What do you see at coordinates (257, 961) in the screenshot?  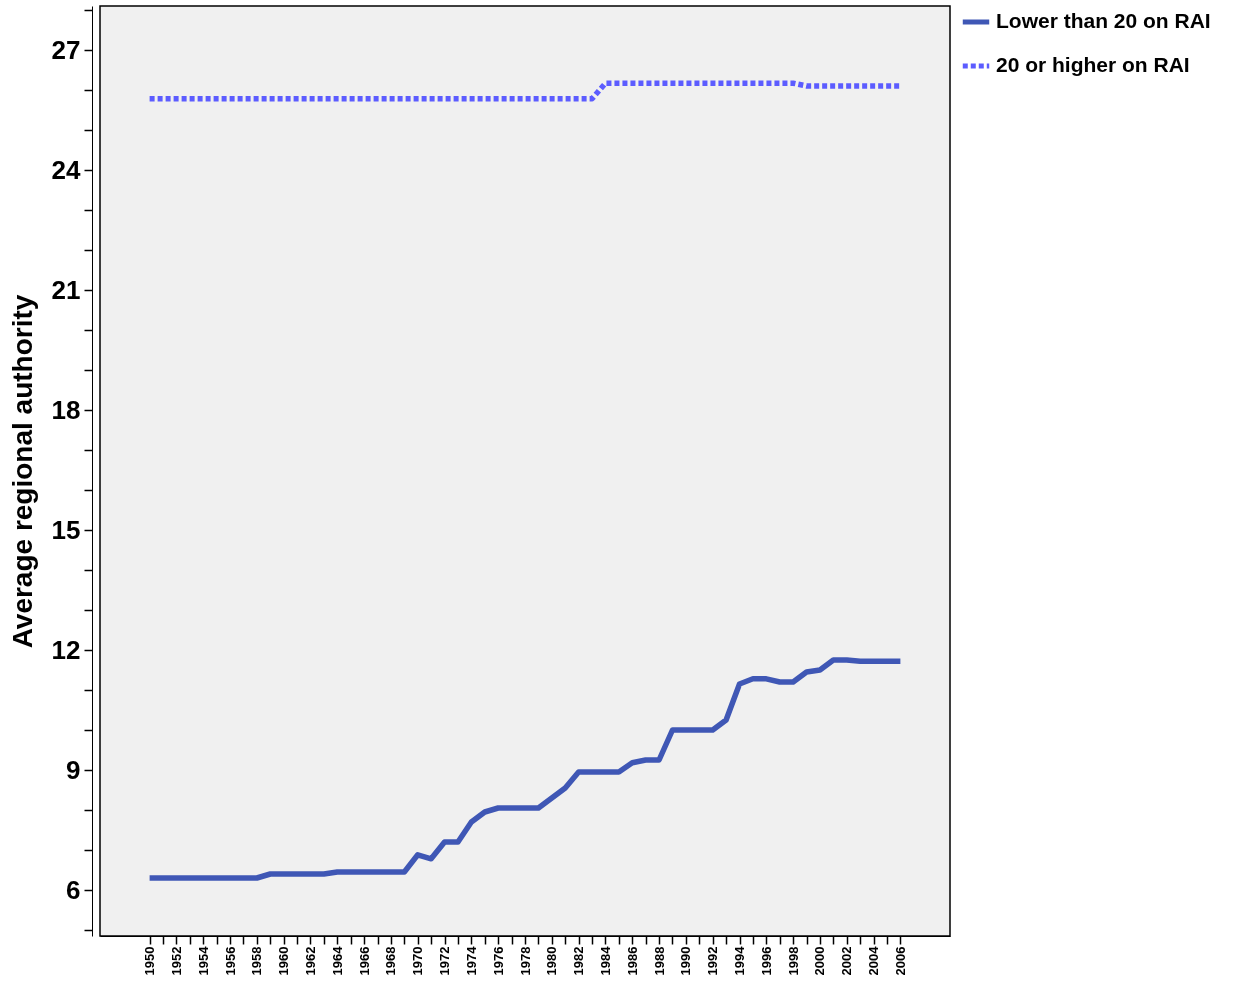 I see `x-tick-label: 1958` at bounding box center [257, 961].